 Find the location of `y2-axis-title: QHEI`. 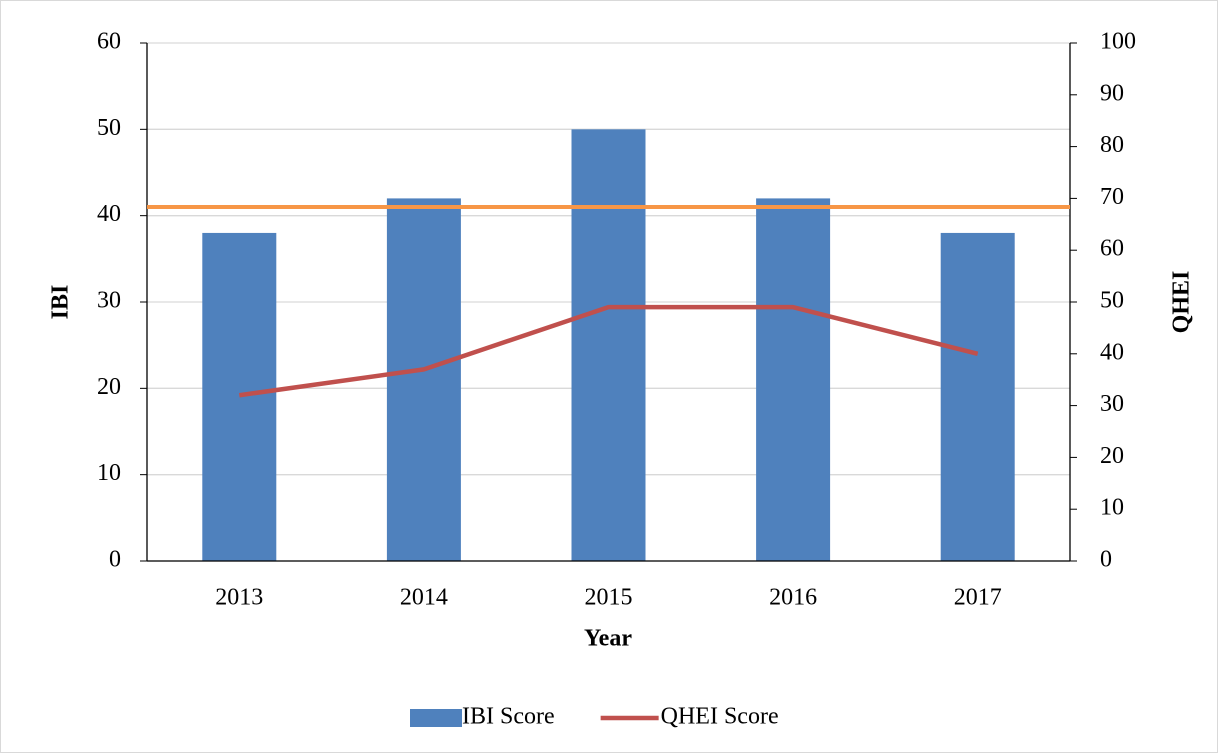

y2-axis-title: QHEI is located at coordinates (1182, 302).